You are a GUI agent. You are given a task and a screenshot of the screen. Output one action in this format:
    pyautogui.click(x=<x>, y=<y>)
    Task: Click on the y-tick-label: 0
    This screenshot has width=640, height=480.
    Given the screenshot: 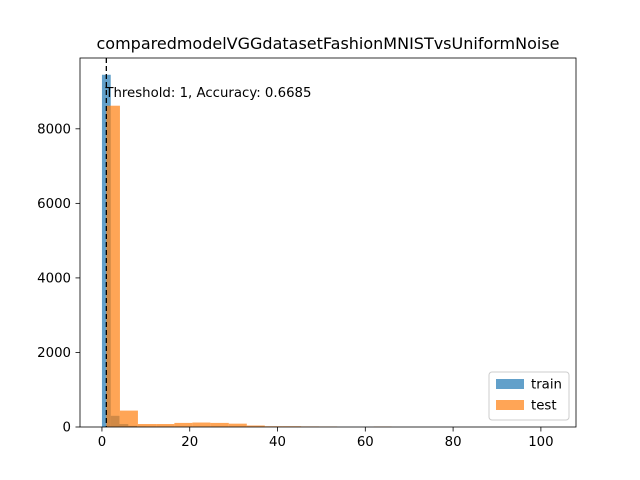 What is the action you would take?
    pyautogui.click(x=67, y=428)
    